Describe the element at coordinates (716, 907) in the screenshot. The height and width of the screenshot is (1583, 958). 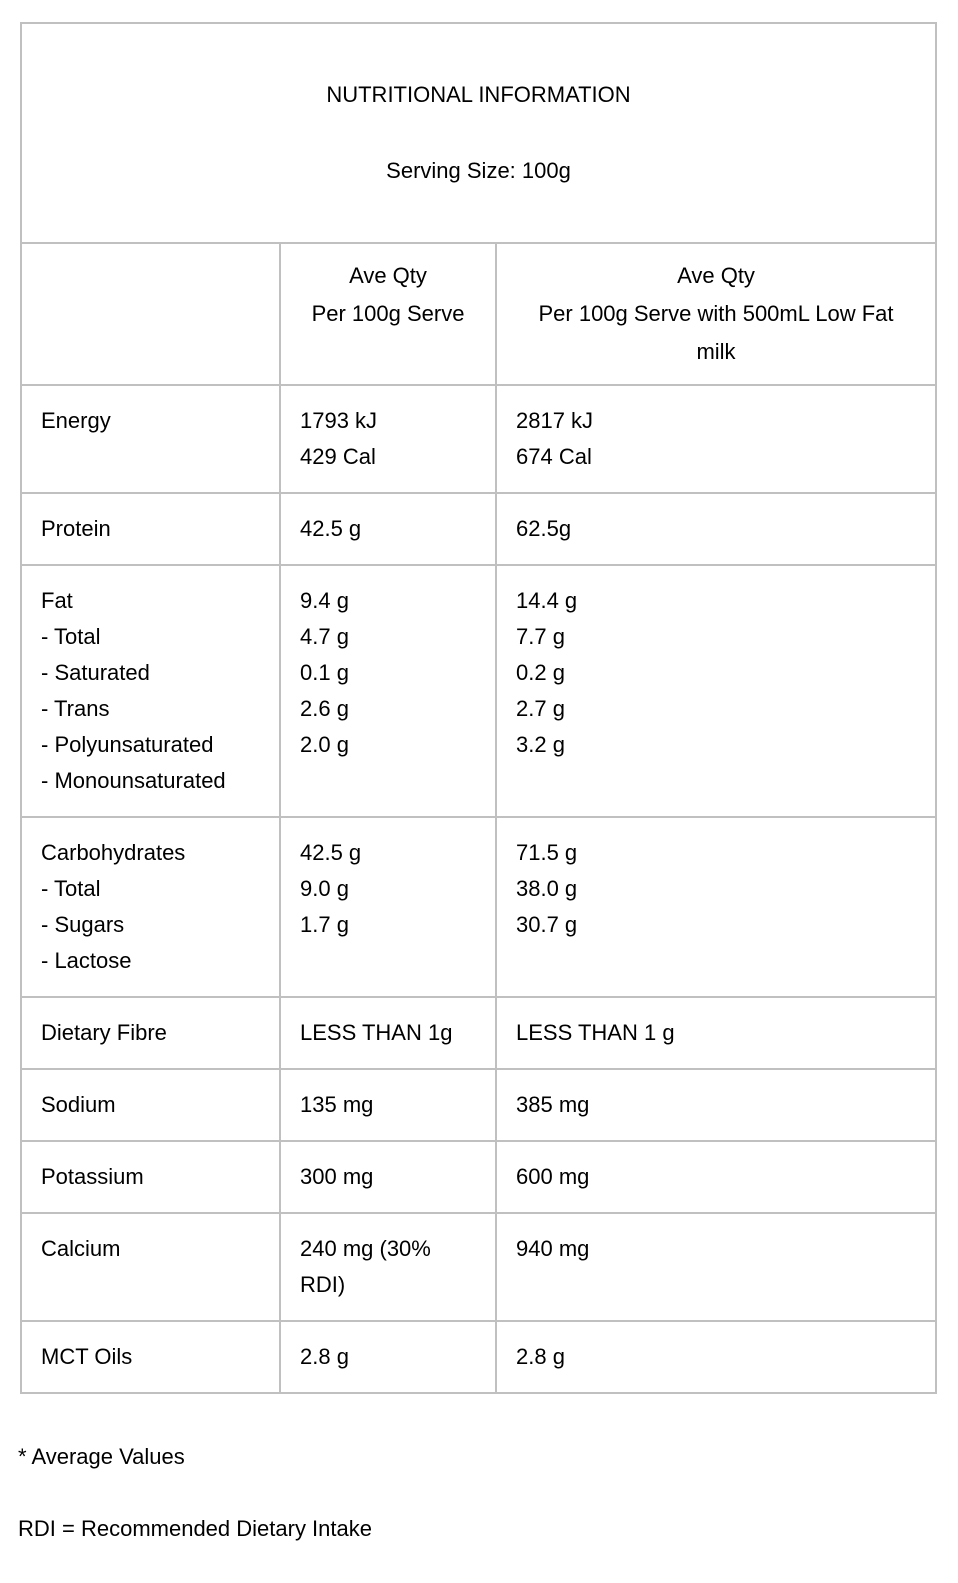
I see `carbohydrates-per-serve-with-milk: 71.5 g 38.0 g 30.7 g` at that location.